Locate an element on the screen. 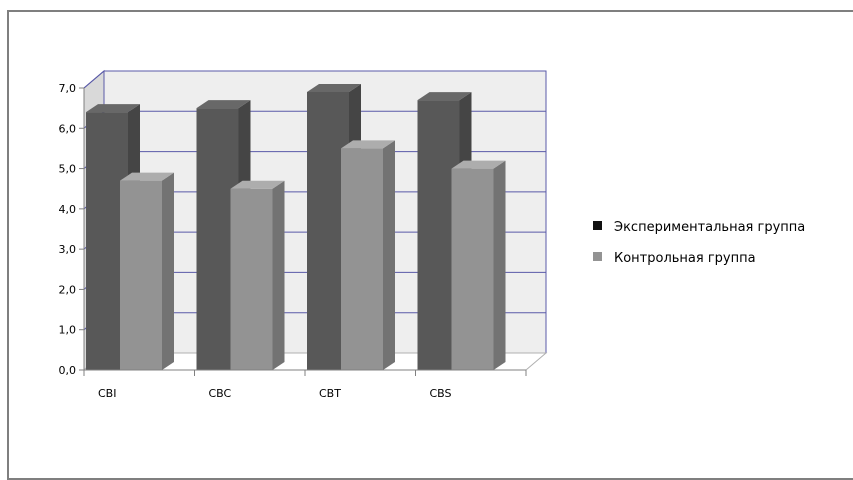  gridline-side is located at coordinates (94, 79).